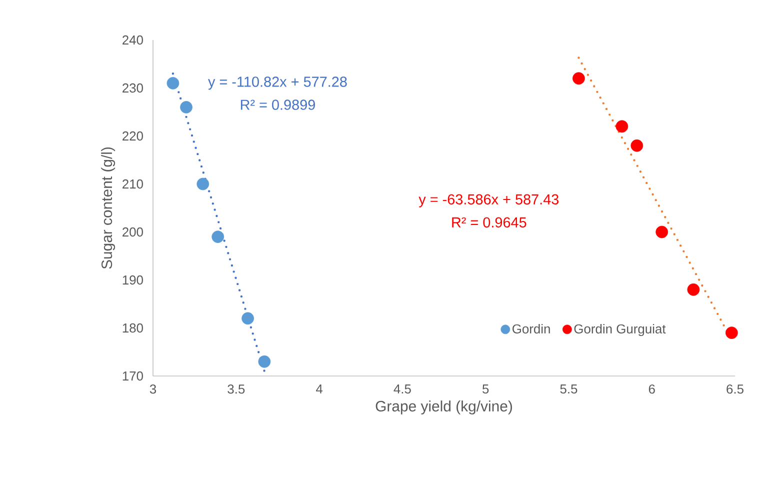 The height and width of the screenshot is (481, 767). Describe the element at coordinates (132, 328) in the screenshot. I see `y-tick-label: 180` at that location.